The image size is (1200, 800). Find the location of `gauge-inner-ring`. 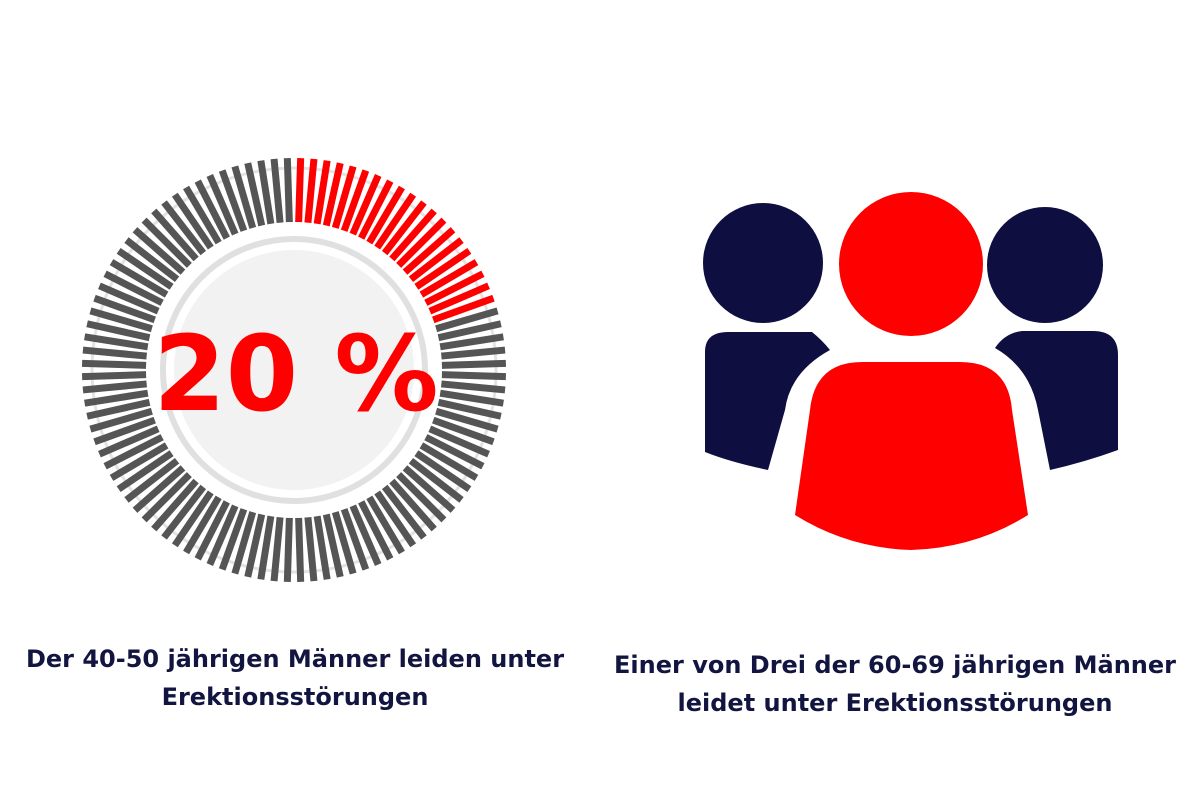

gauge-inner-ring is located at coordinates (294, 370).